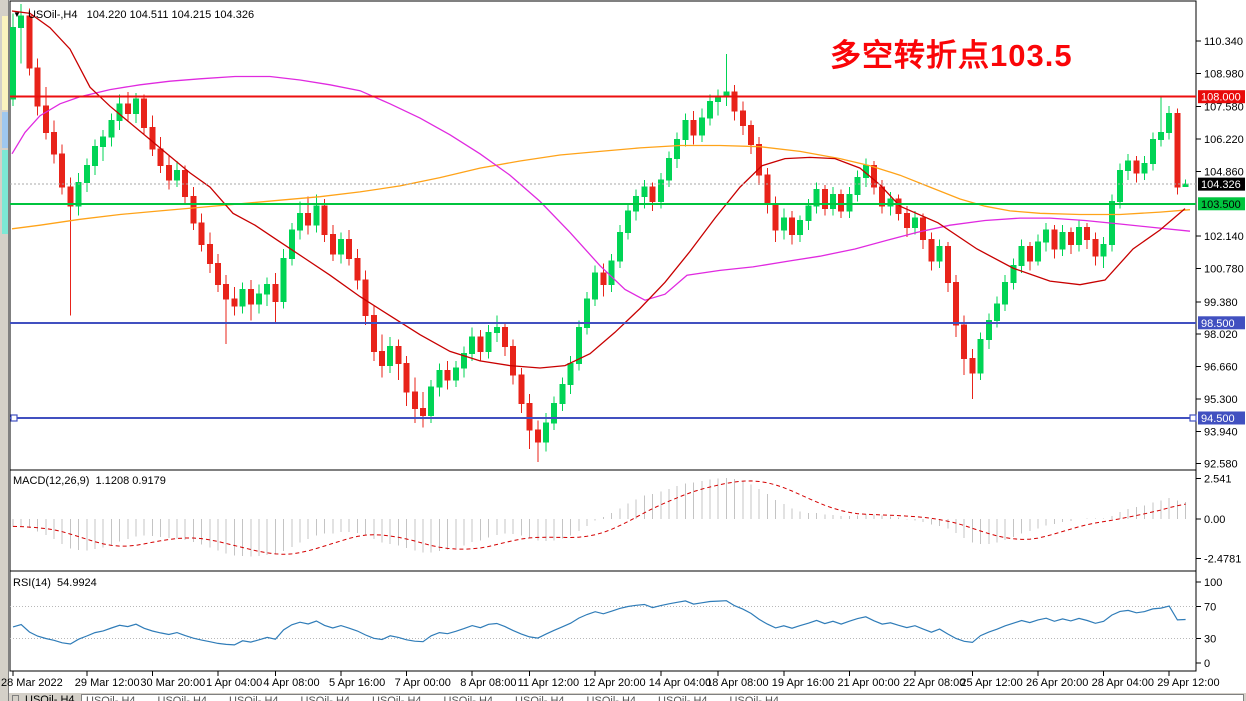 This screenshot has width=1246, height=701. Describe the element at coordinates (50, 697) in the screenshot. I see `chart-tab-label: USOil-,H4` at that location.